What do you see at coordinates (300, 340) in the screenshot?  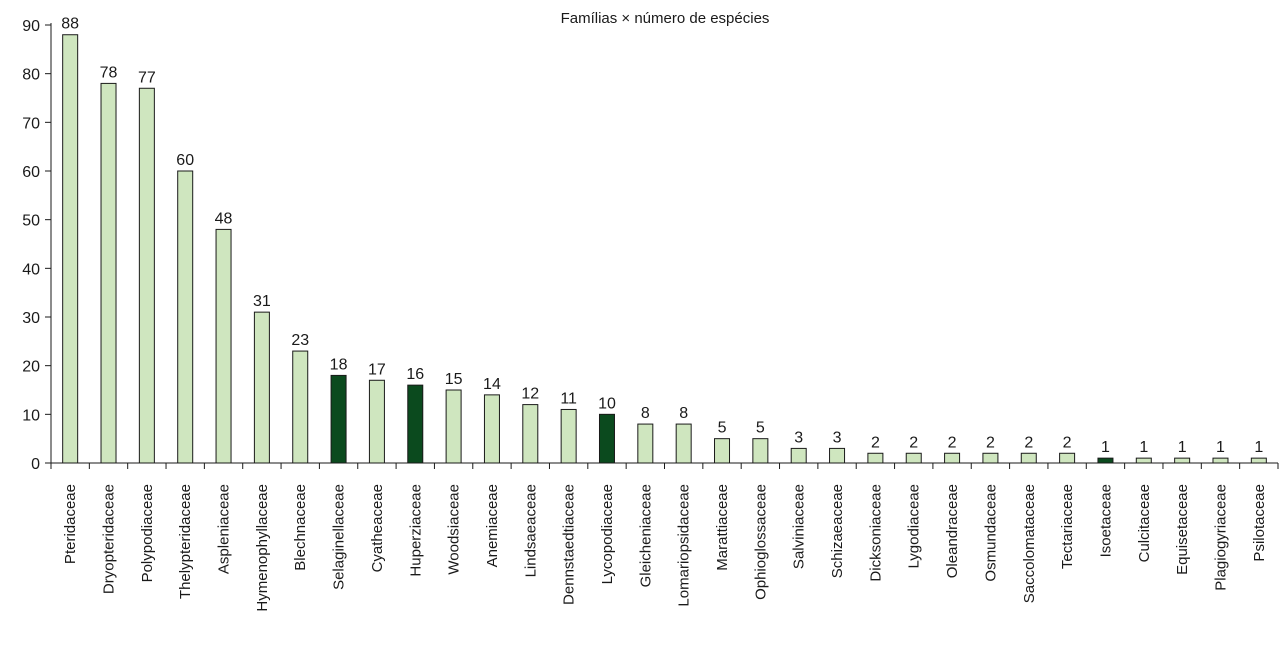 I see `data-label: 23` at bounding box center [300, 340].